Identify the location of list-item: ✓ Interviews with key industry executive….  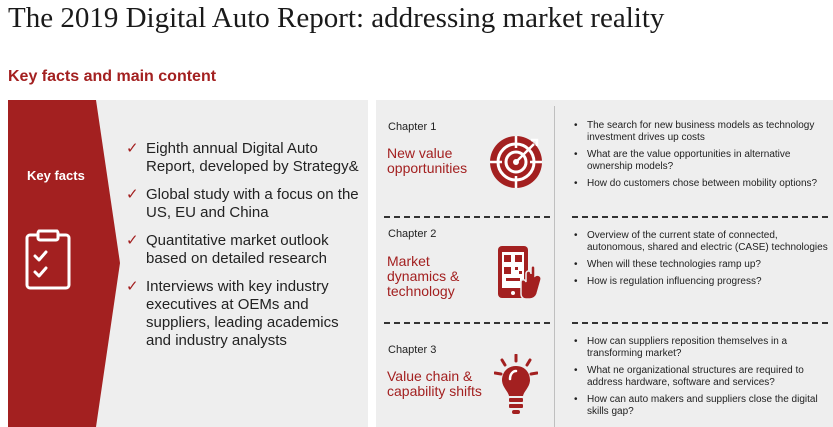
(244, 314).